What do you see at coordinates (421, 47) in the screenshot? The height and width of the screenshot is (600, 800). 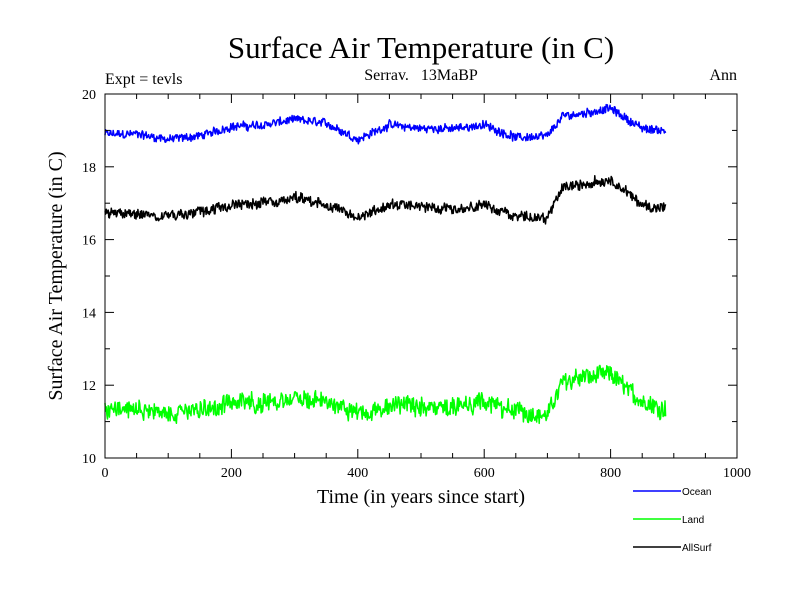 I see `chart-title: Surface Air Temperature (in C)` at bounding box center [421, 47].